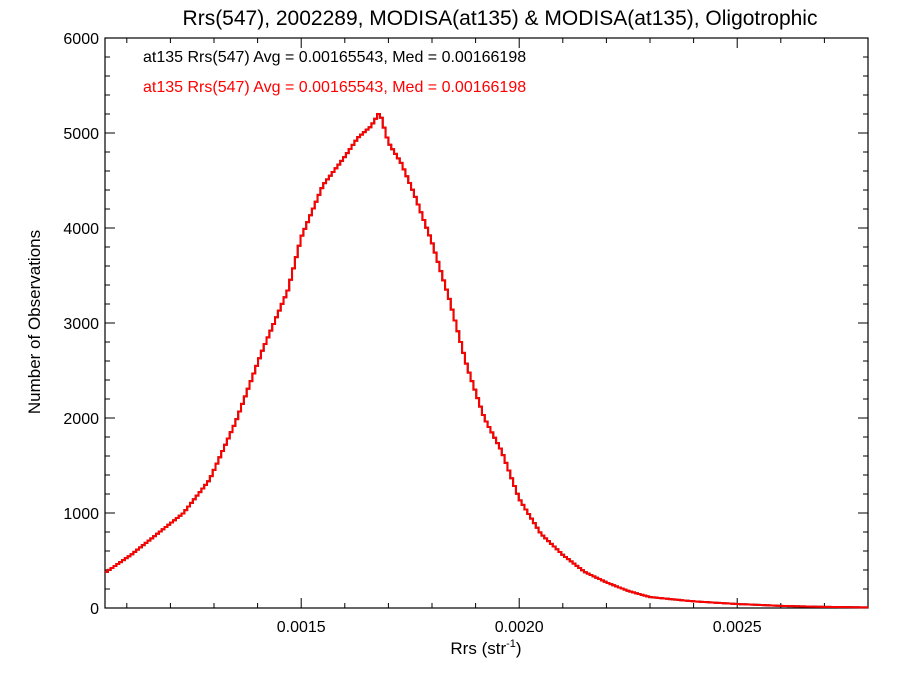  Describe the element at coordinates (81, 514) in the screenshot. I see `y-tick-label: 1000` at that location.